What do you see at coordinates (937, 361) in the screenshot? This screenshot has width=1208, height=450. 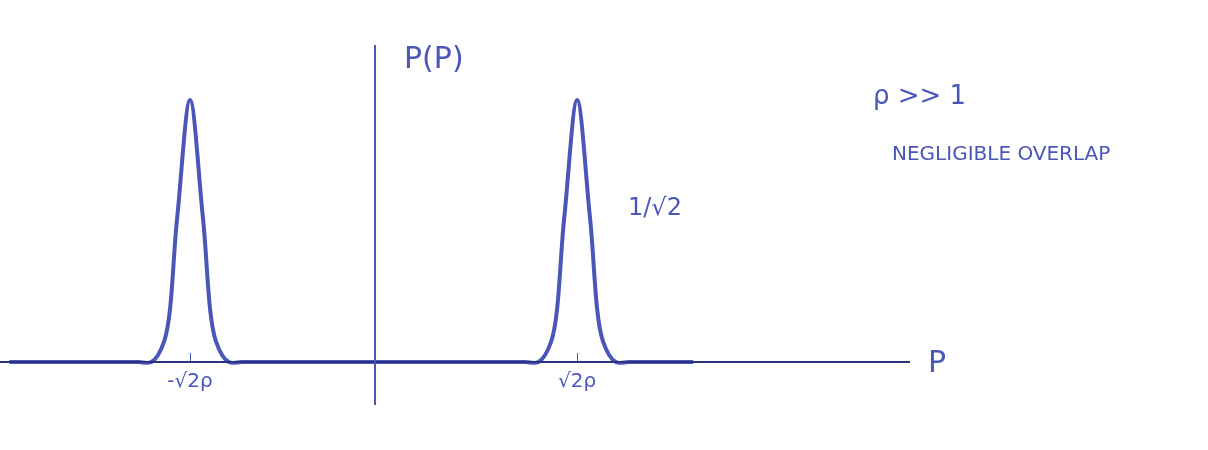 I see `text: P` at bounding box center [937, 361].